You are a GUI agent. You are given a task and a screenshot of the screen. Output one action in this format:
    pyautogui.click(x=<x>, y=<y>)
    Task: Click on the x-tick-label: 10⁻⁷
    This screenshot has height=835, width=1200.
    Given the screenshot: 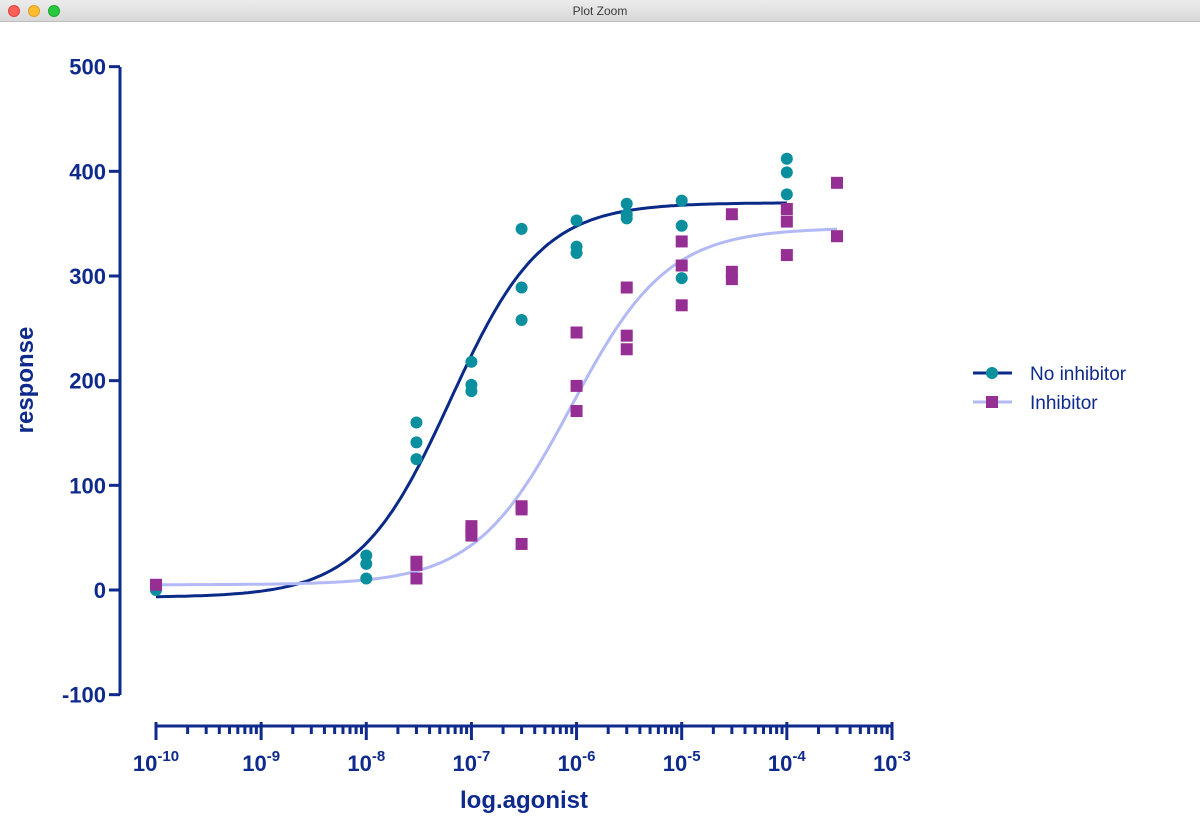 What is the action you would take?
    pyautogui.click(x=472, y=762)
    